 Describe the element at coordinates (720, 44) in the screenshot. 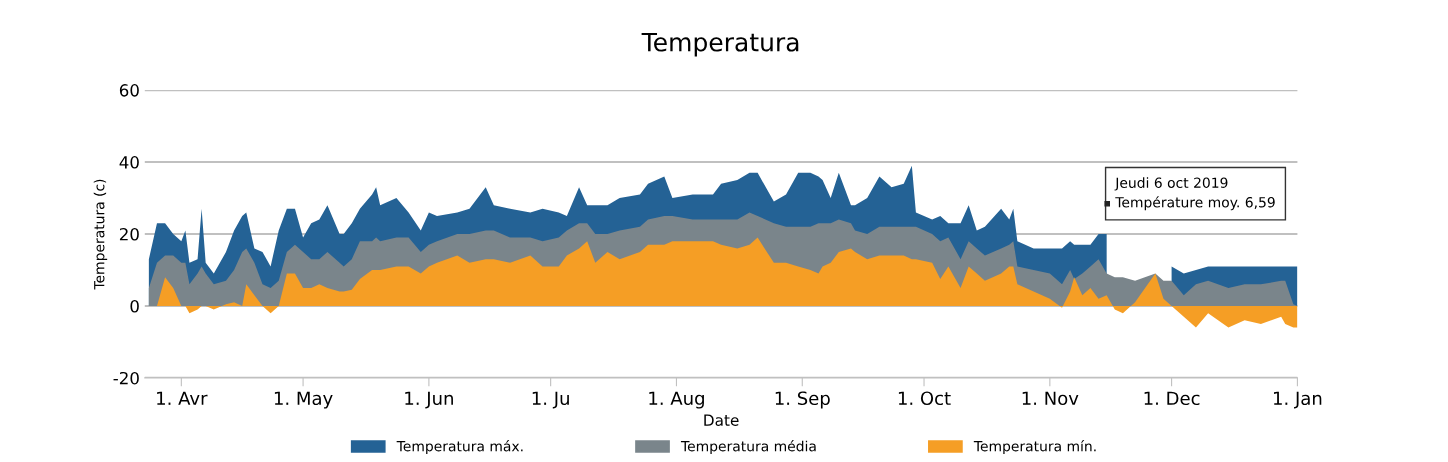

I see `chart-title: Temperatura` at that location.